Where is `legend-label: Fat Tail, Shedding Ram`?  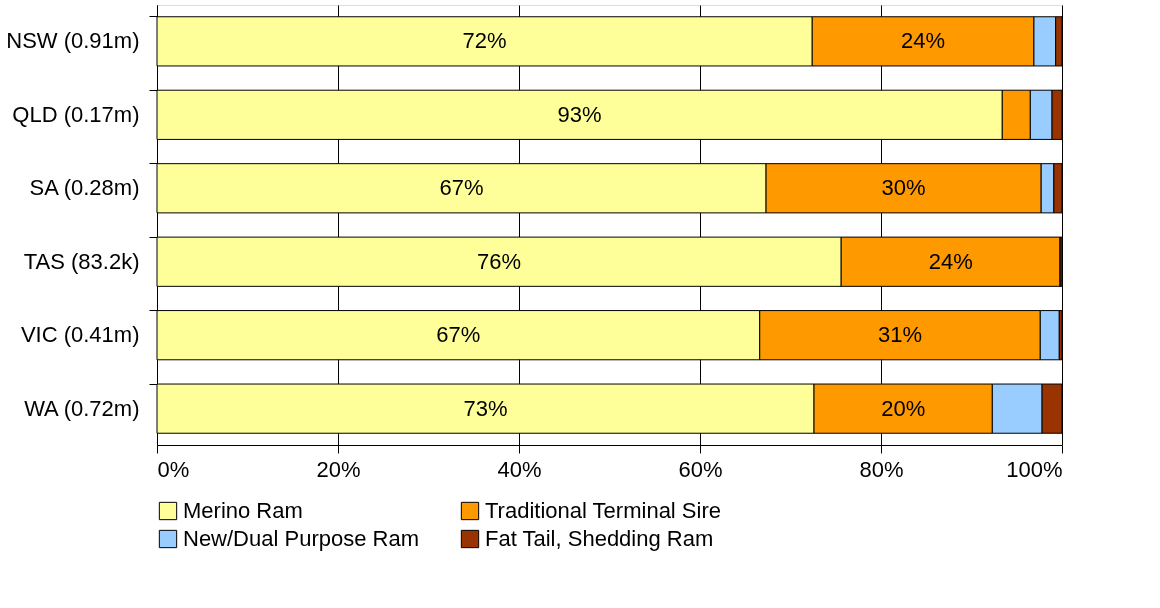
legend-label: Fat Tail, Shedding Ram is located at coordinates (599, 538).